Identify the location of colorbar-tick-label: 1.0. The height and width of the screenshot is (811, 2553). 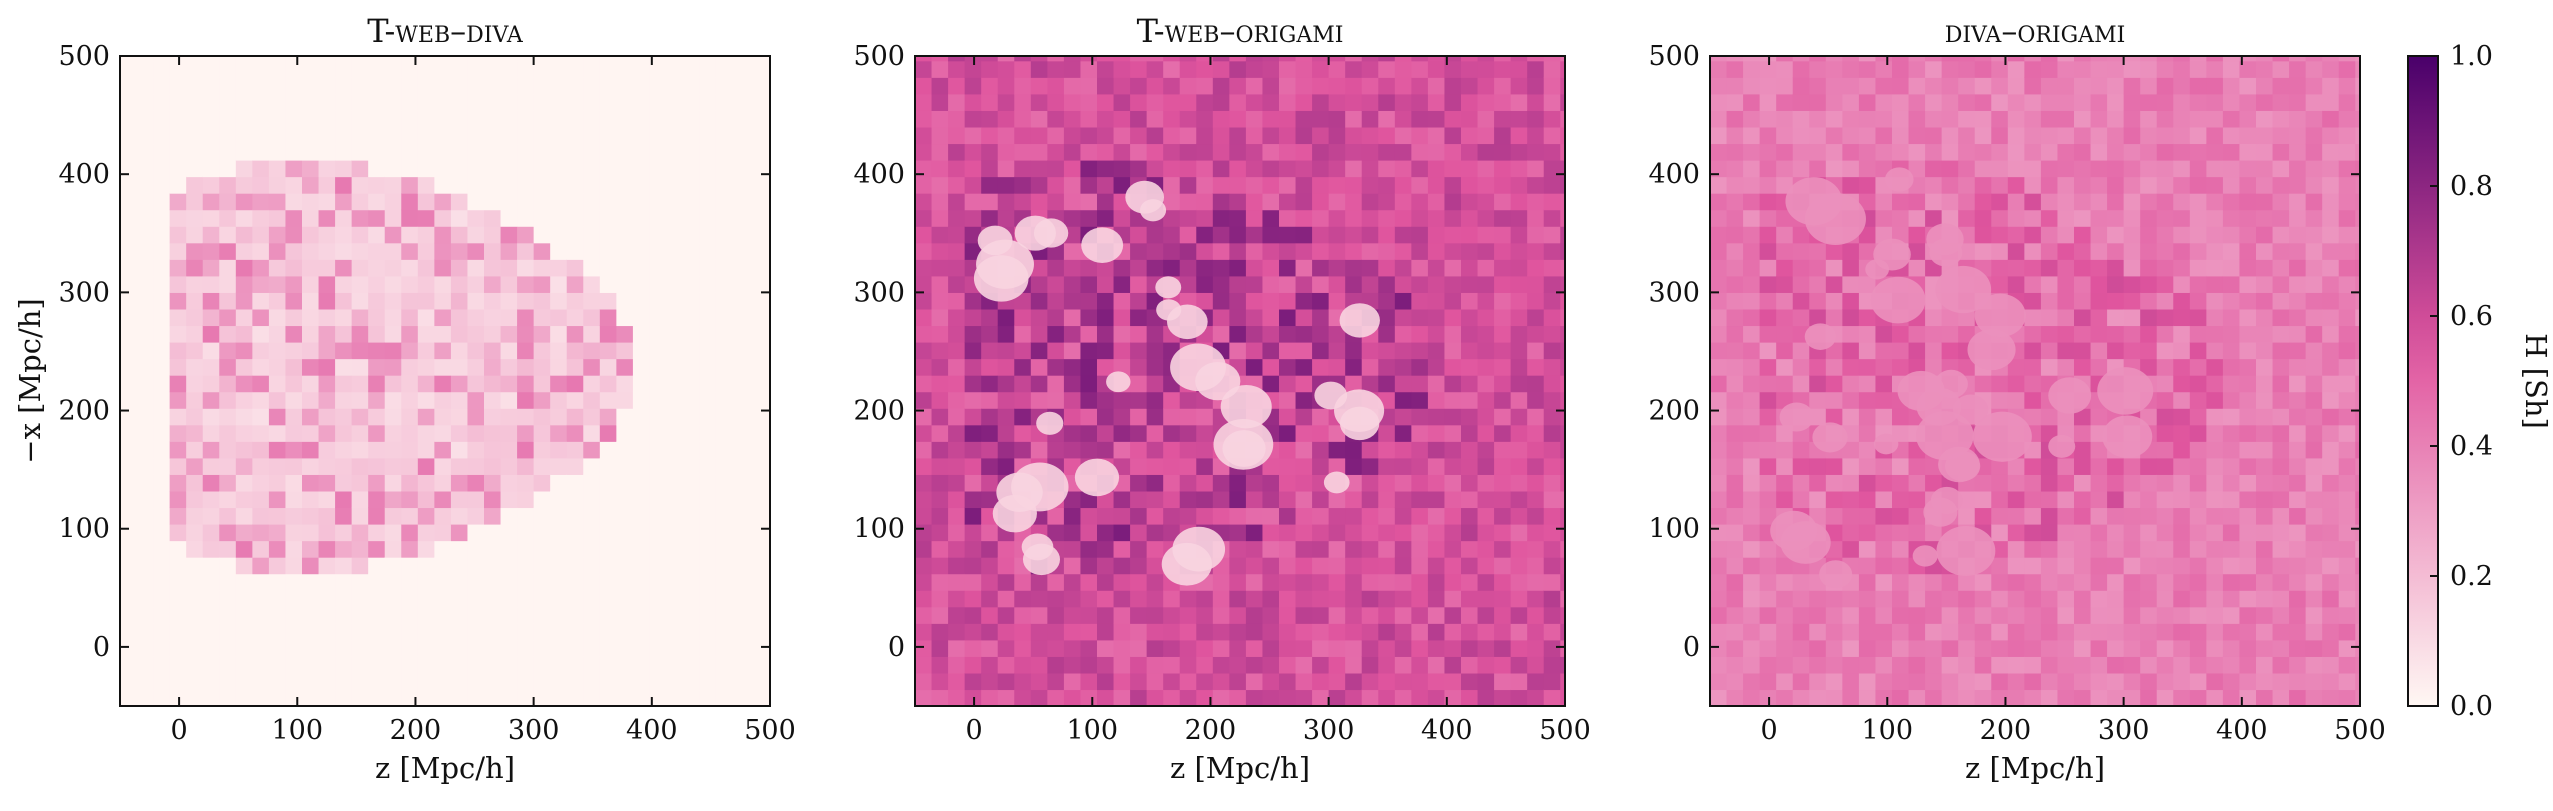
(2471, 56).